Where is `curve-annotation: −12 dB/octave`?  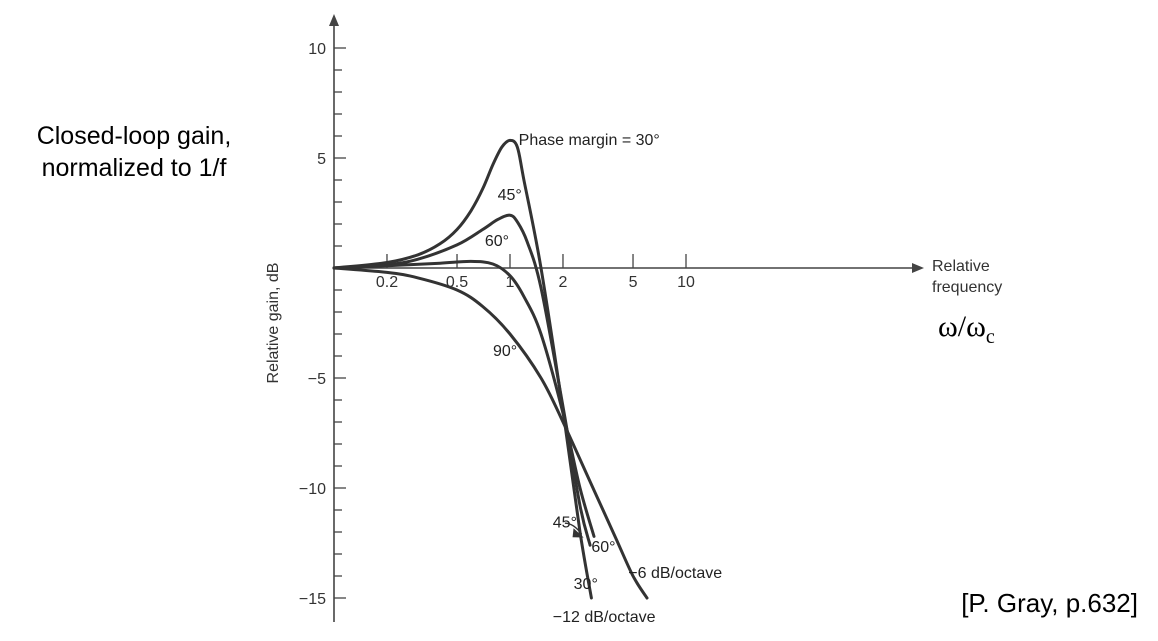
curve-annotation: −12 dB/octave is located at coordinates (604, 617).